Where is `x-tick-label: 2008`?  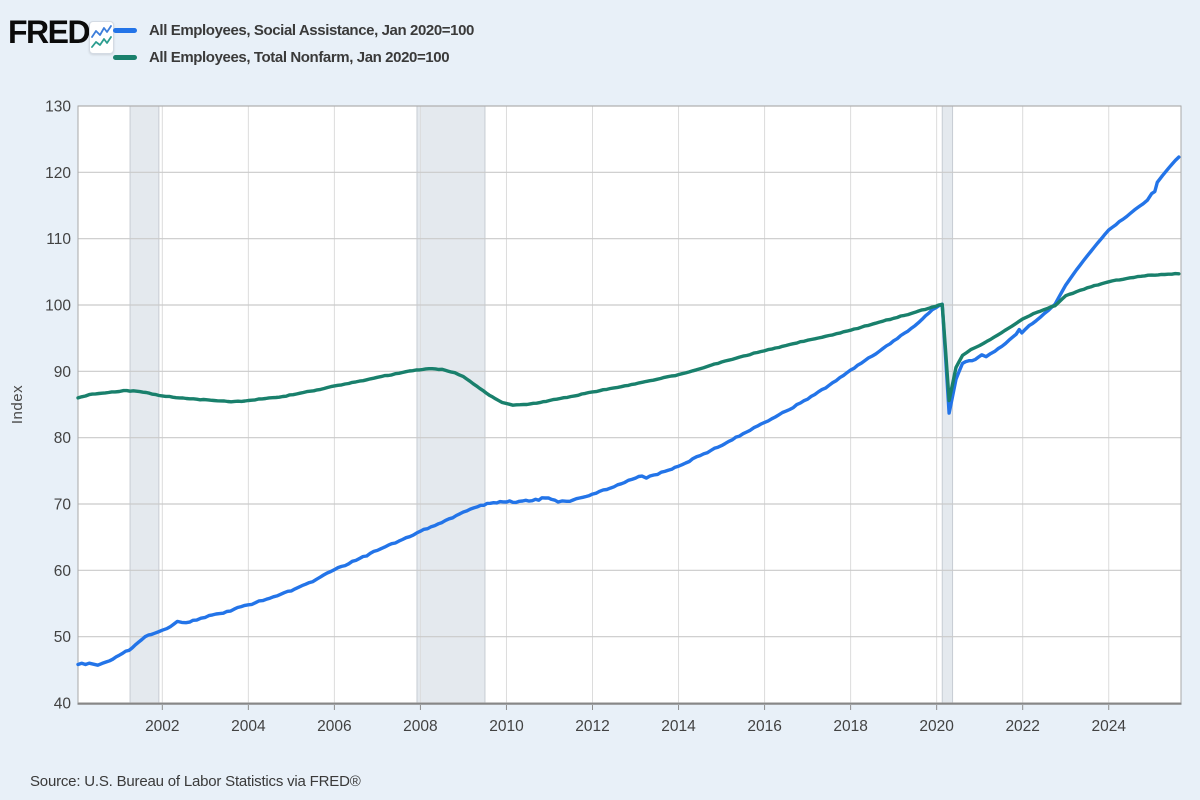 x-tick-label: 2008 is located at coordinates (420, 726).